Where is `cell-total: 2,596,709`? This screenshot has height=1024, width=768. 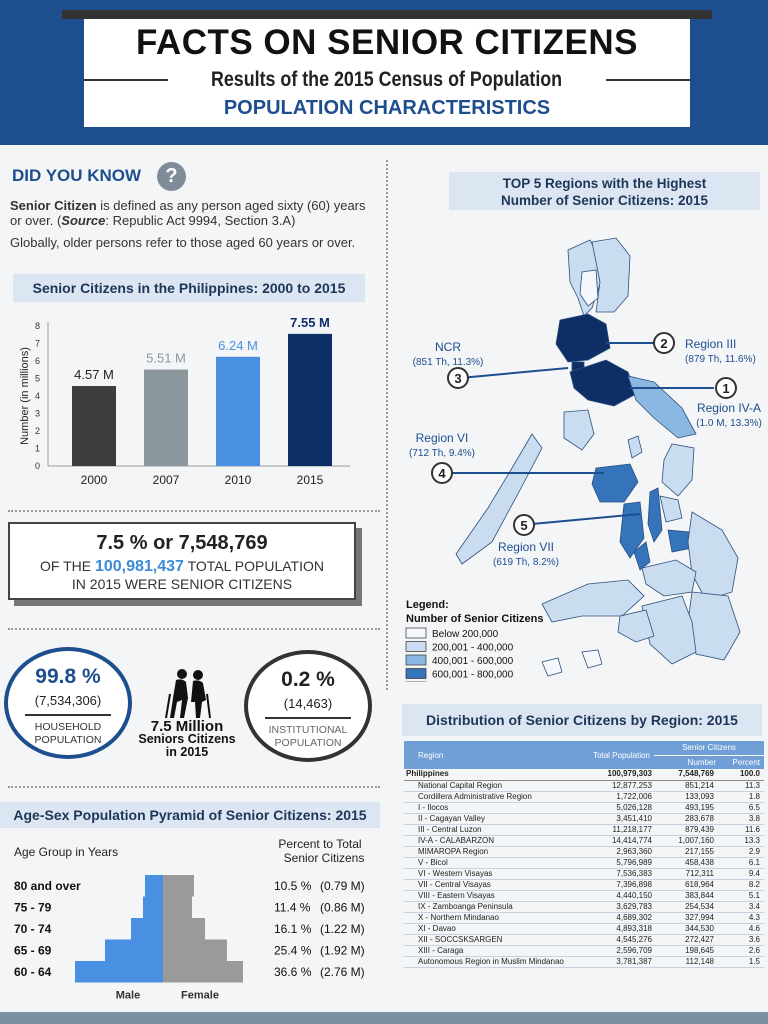
cell-total: 2,596,709 is located at coordinates (615, 951).